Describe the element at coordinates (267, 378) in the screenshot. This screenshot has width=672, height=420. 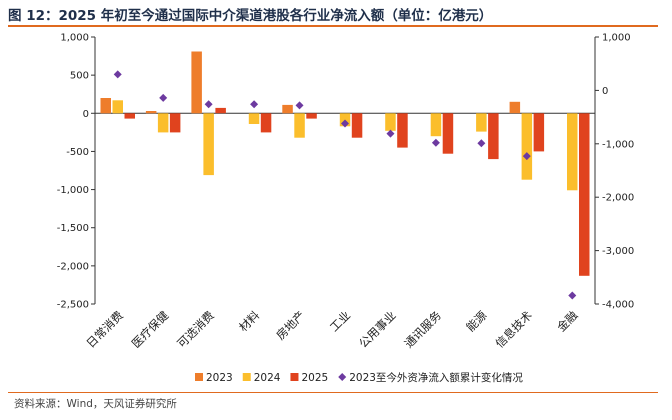
I see `legend-label: 2024` at that location.